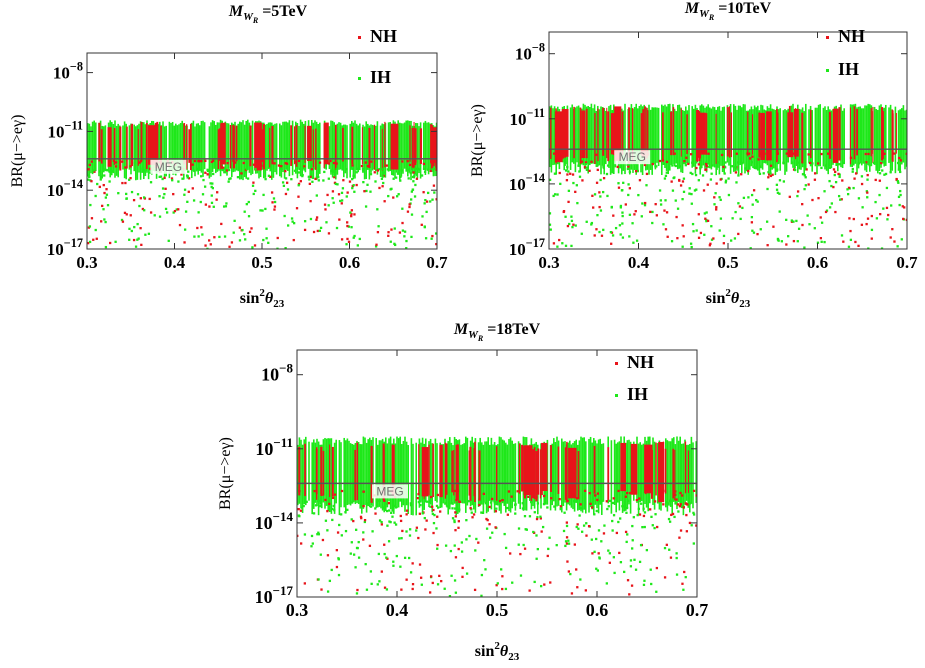 The image size is (925, 668). What do you see at coordinates (632, 157) in the screenshot?
I see `meg-label-bg` at bounding box center [632, 157].